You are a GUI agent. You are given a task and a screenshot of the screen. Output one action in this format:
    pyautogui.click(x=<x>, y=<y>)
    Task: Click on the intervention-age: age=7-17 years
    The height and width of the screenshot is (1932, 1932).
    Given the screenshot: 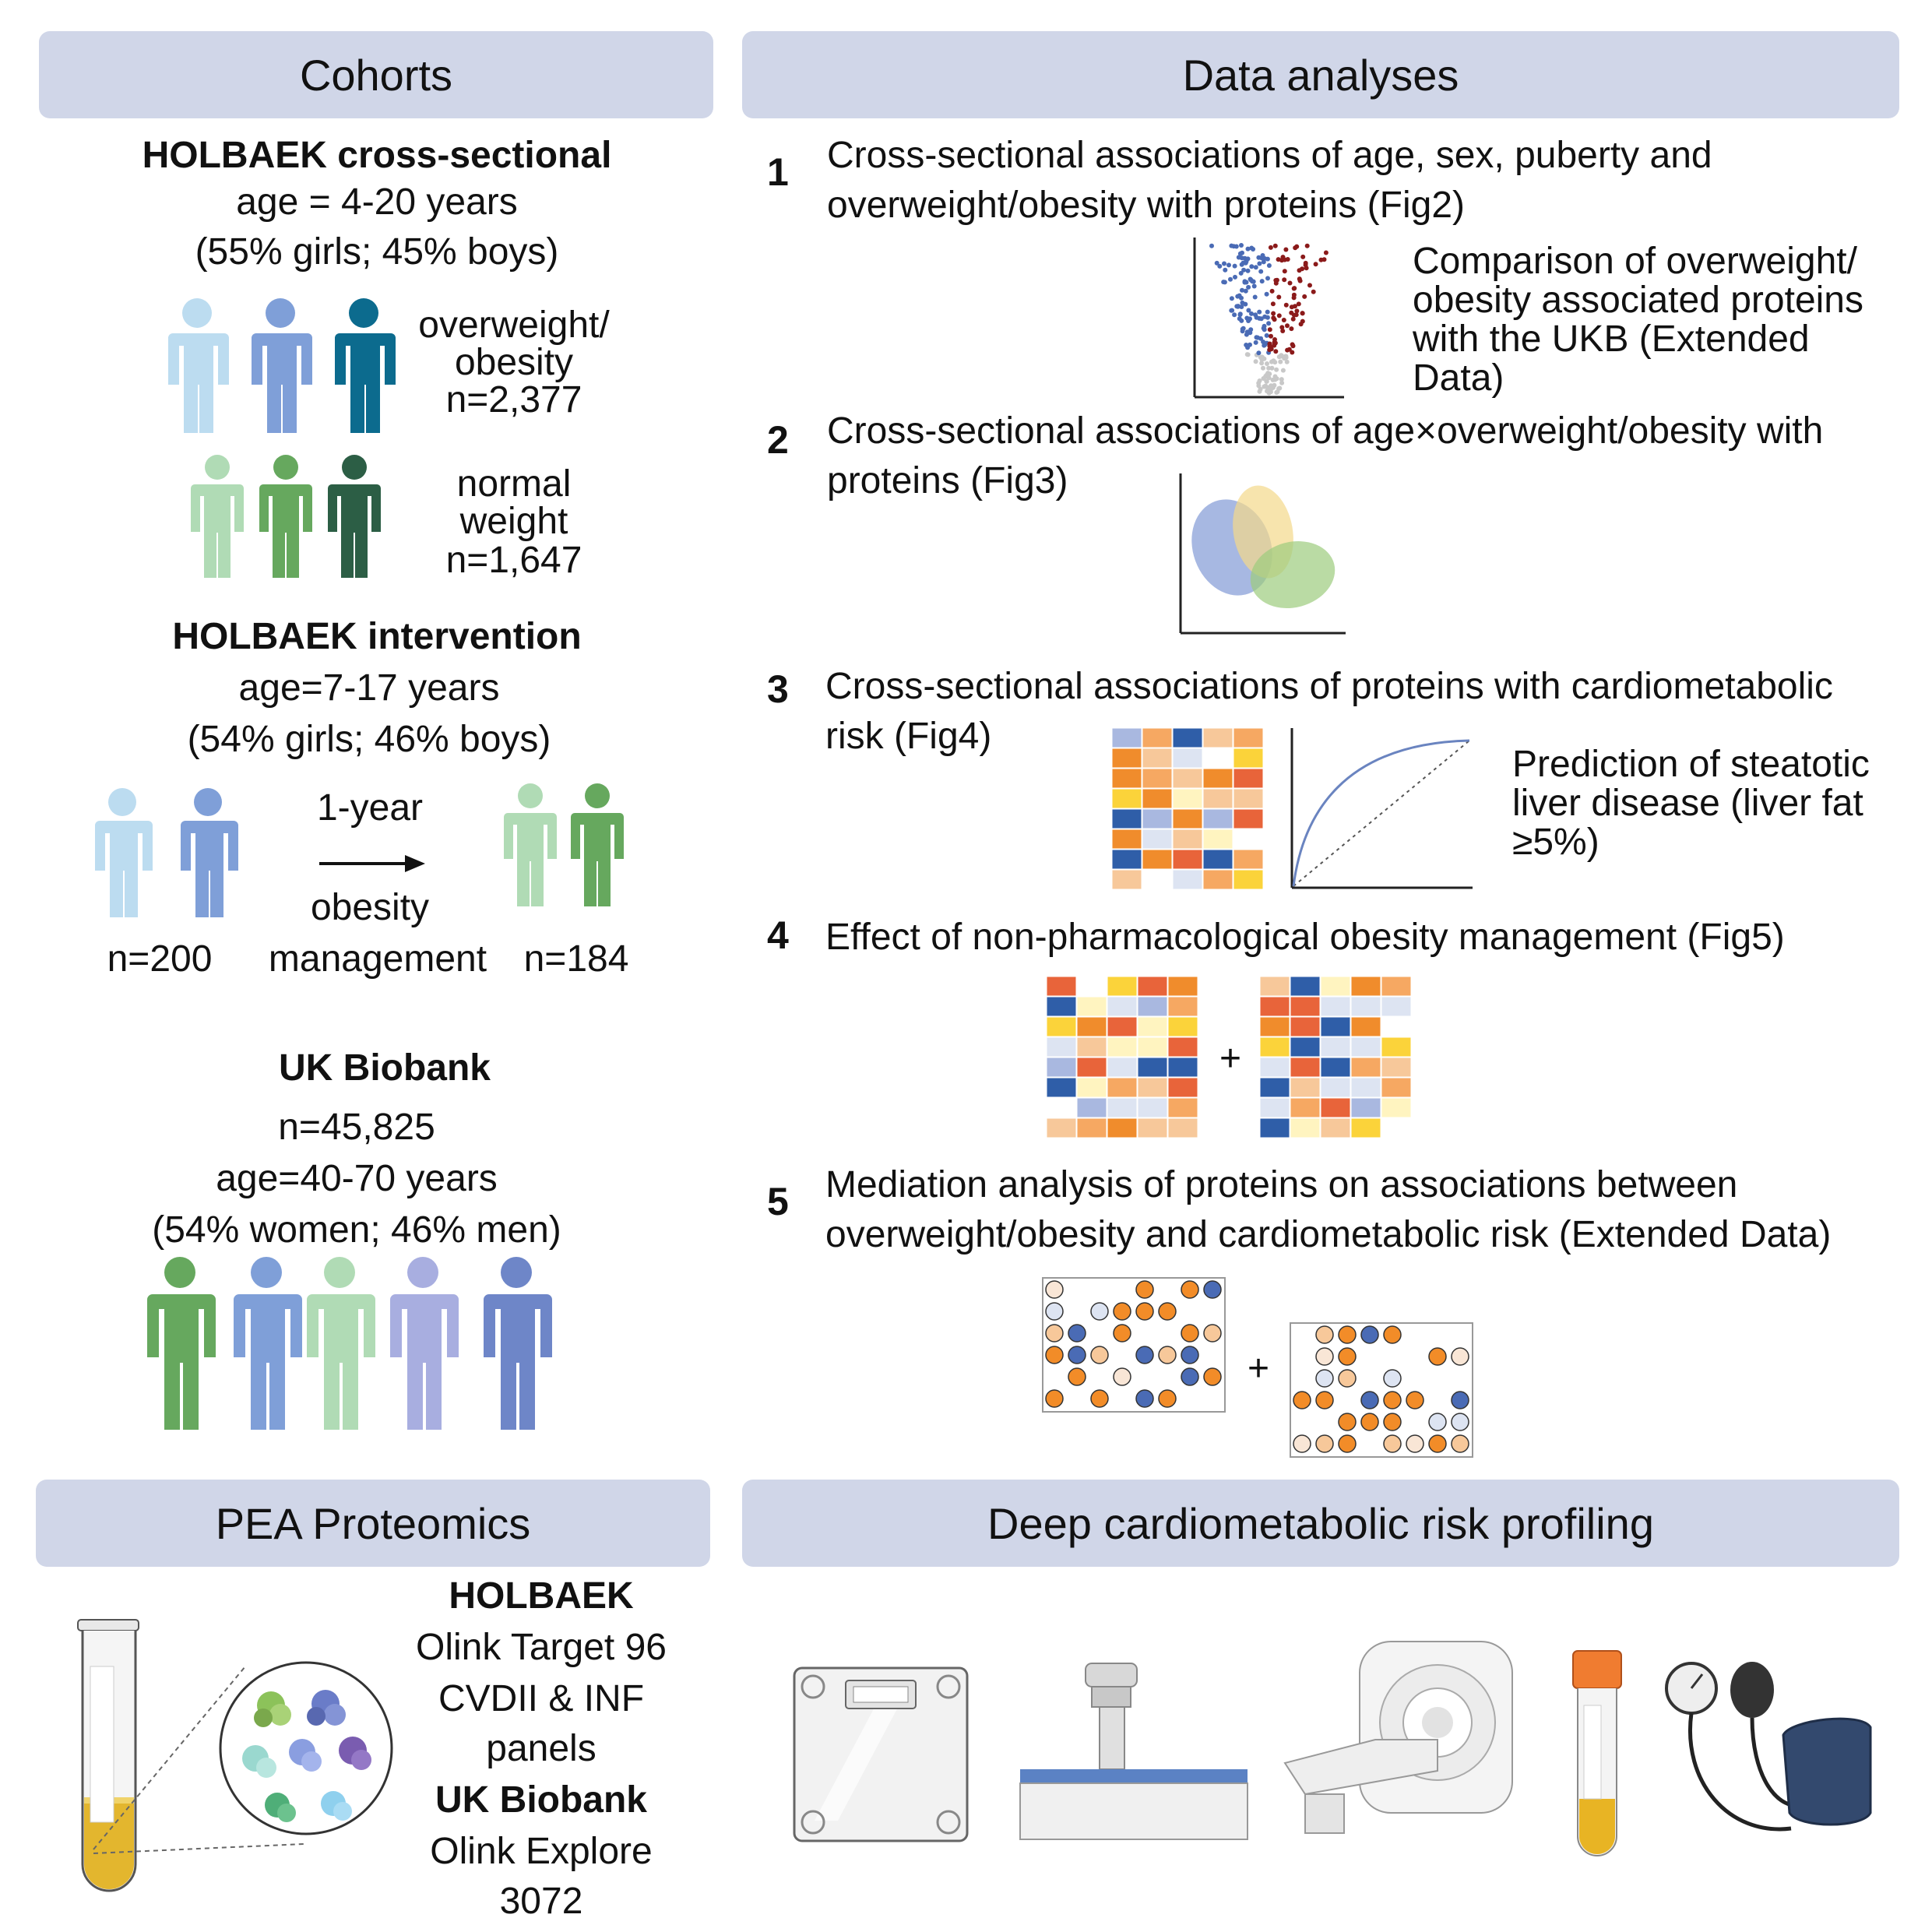 What is the action you would take?
    pyautogui.click(x=369, y=688)
    